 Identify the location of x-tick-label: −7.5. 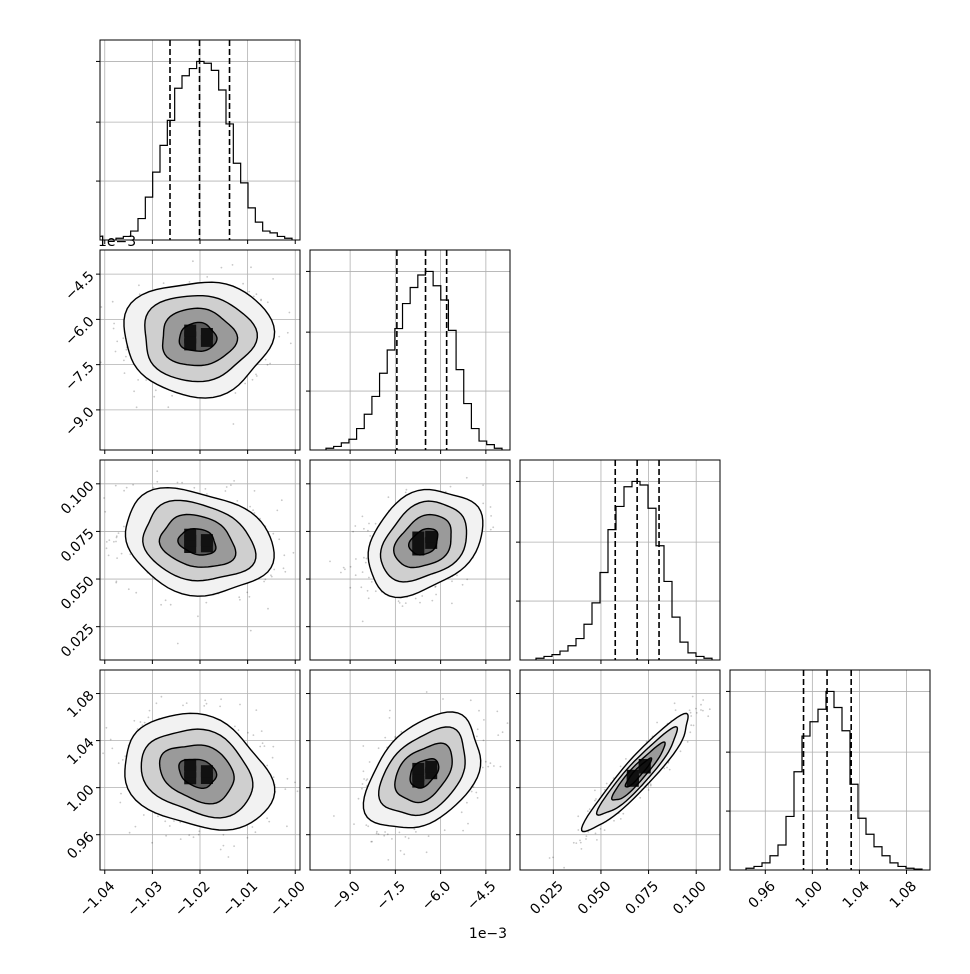
(391, 895).